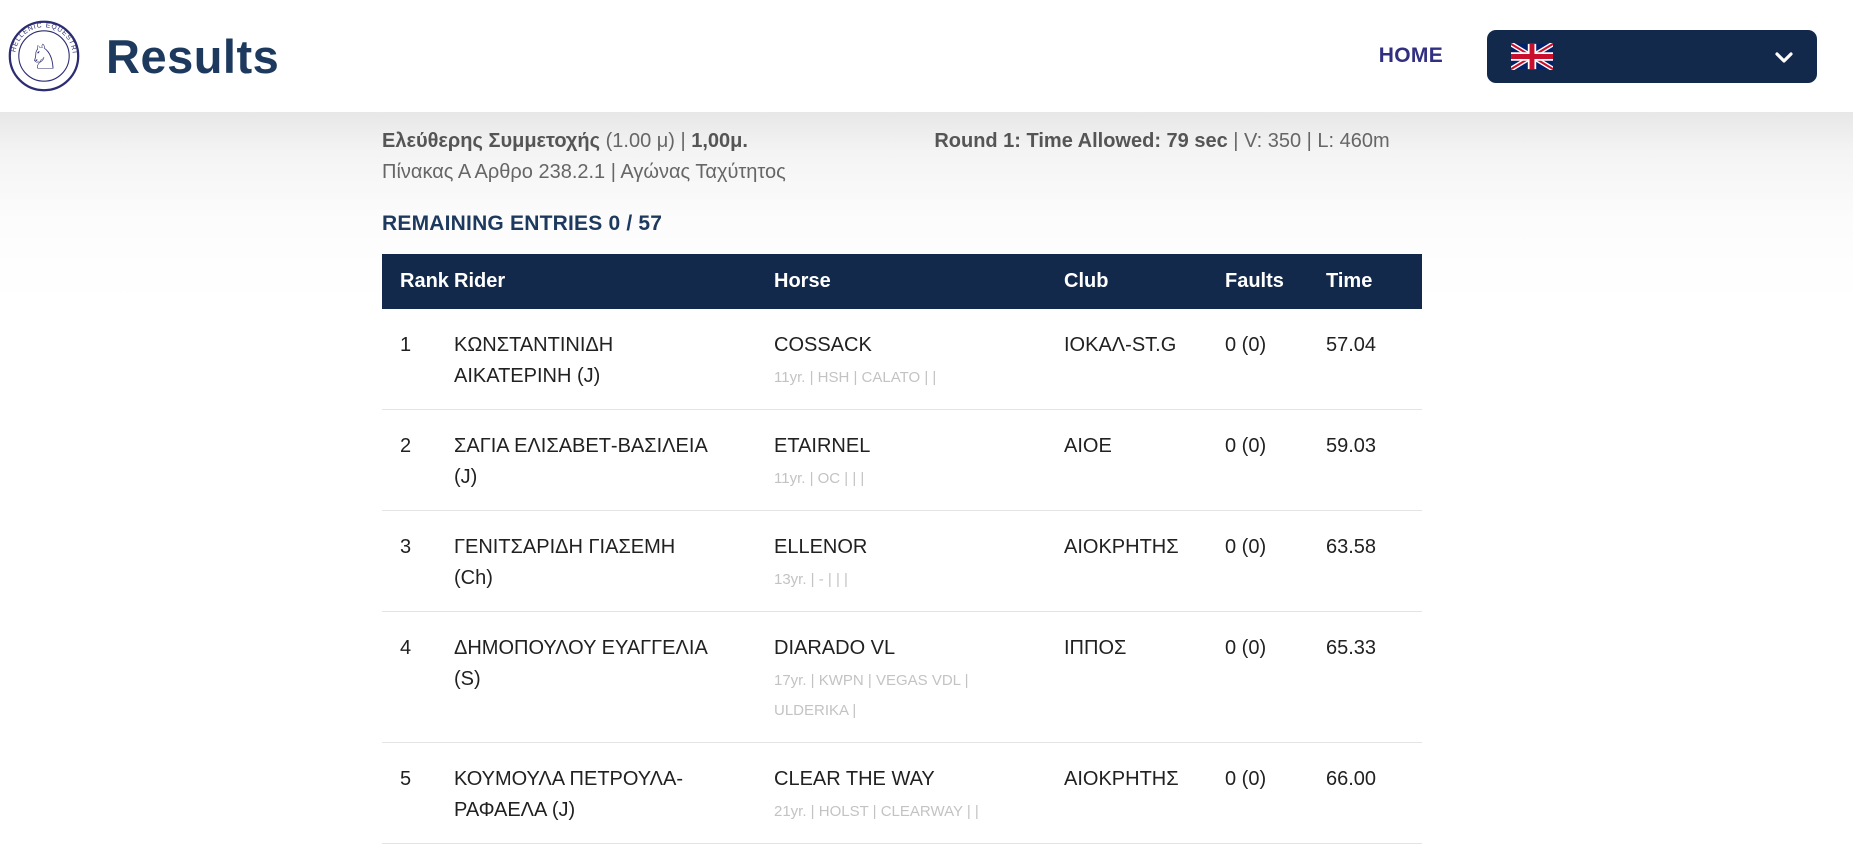 This screenshot has width=1853, height=844. What do you see at coordinates (926, 56) in the screenshot?
I see `top-header: HELLENIC EQUESTRIAN FED. ♘ Results HOME` at bounding box center [926, 56].